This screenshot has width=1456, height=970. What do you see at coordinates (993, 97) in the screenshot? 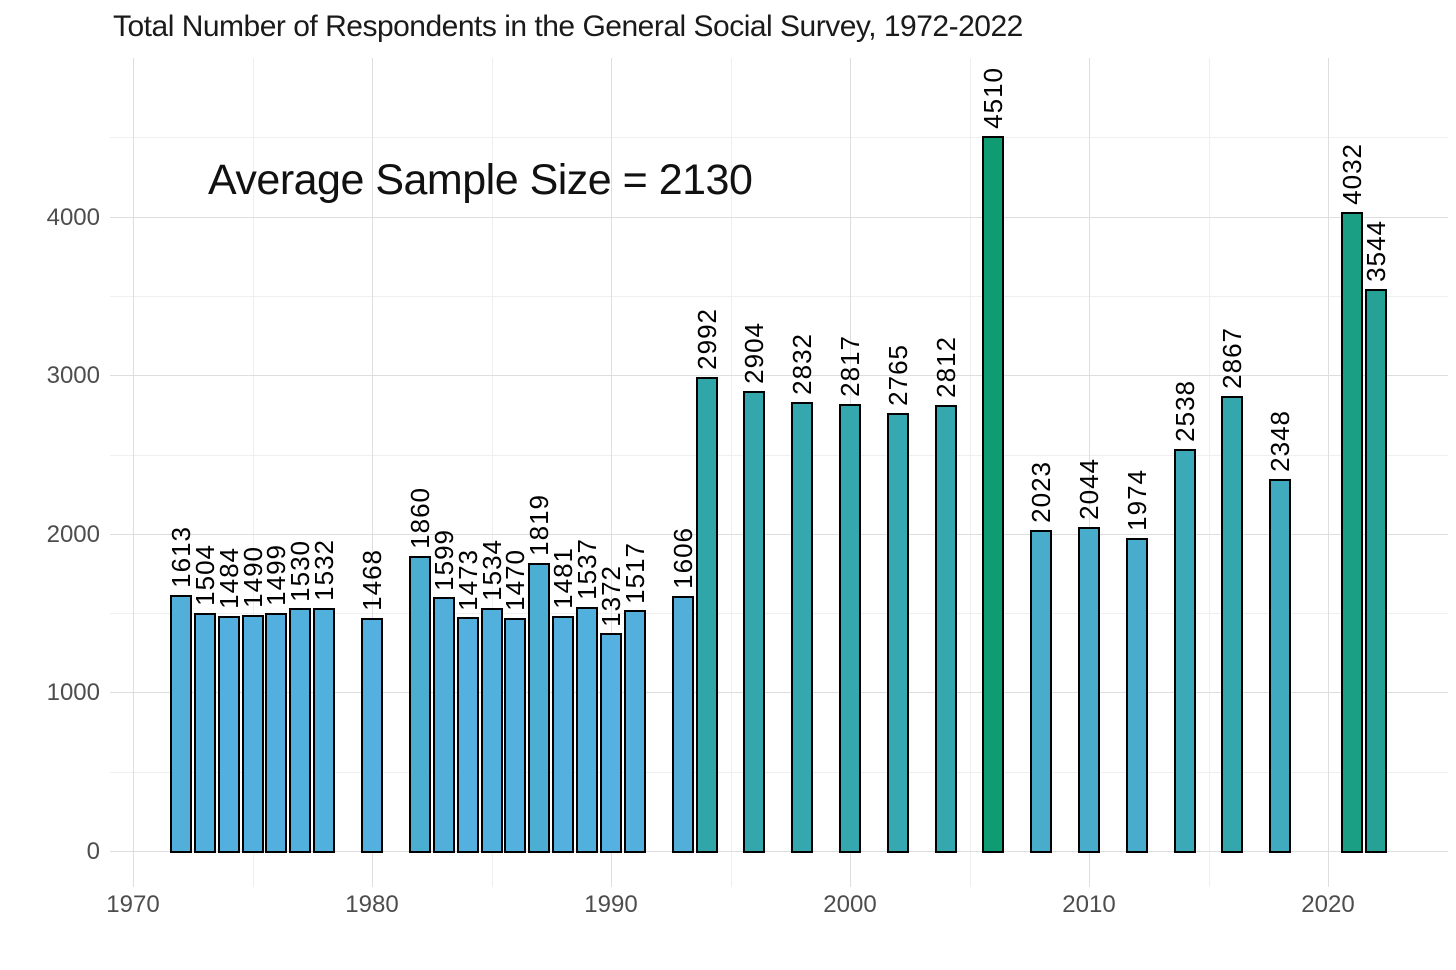
I see `bar-value-label-2006: 4510` at bounding box center [993, 97].